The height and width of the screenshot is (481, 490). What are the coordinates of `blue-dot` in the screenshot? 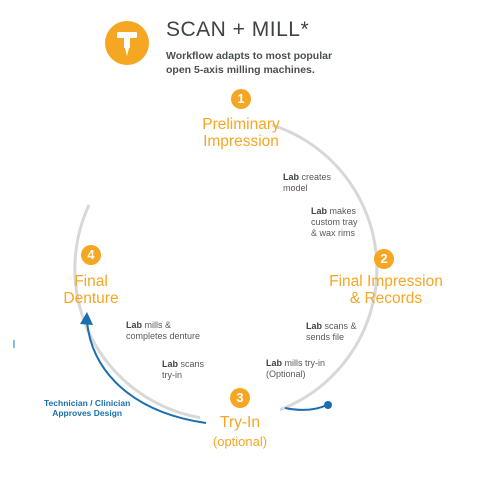 It's located at (328, 405).